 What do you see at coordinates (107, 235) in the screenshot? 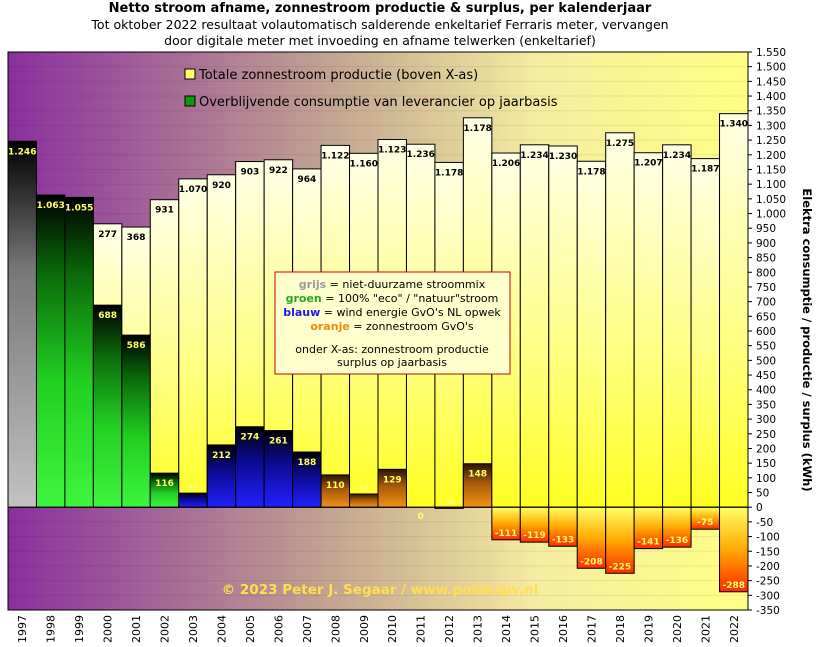
I see `data-label-production: 277` at bounding box center [107, 235].